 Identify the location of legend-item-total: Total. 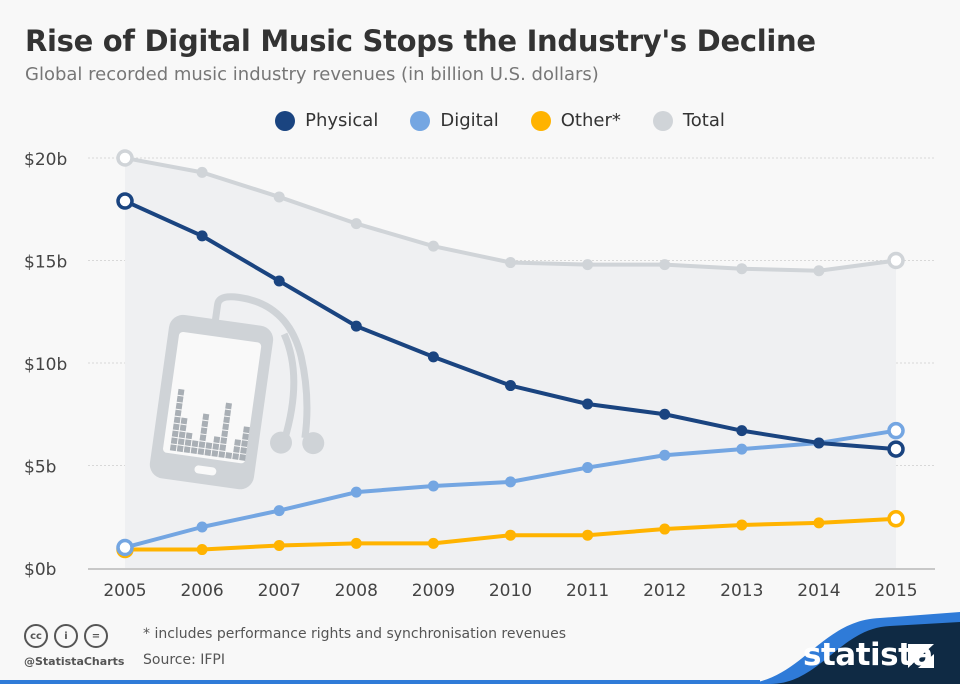
(688, 120).